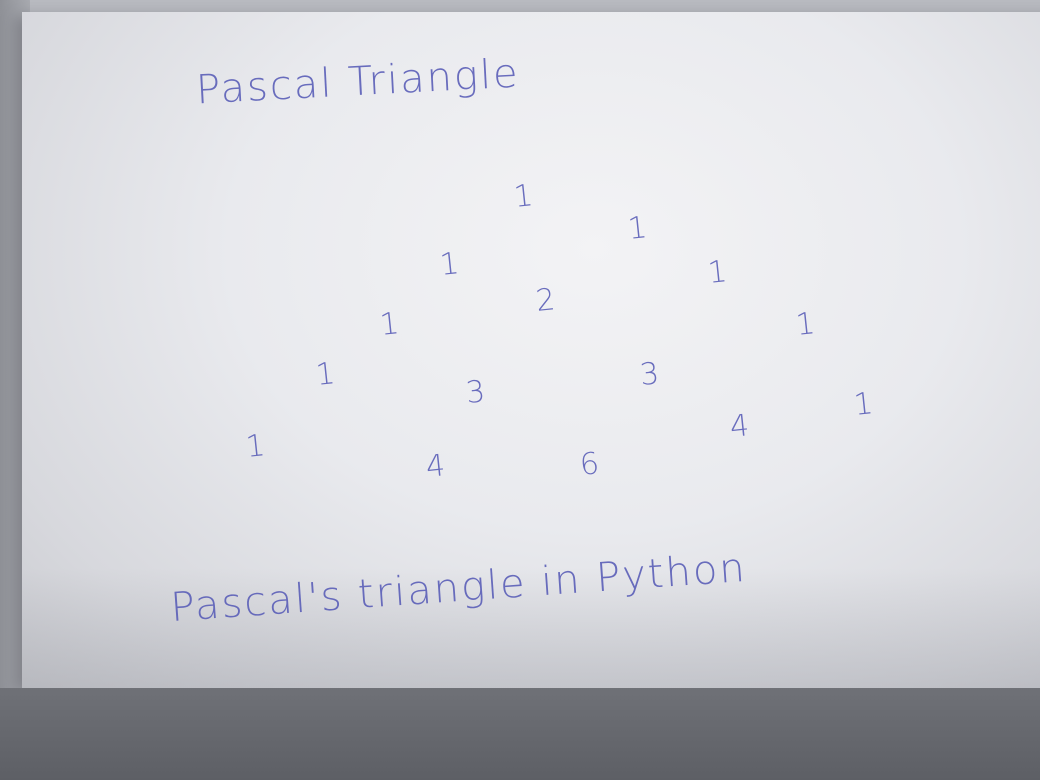  I want to click on table-surface, so click(520, 734).